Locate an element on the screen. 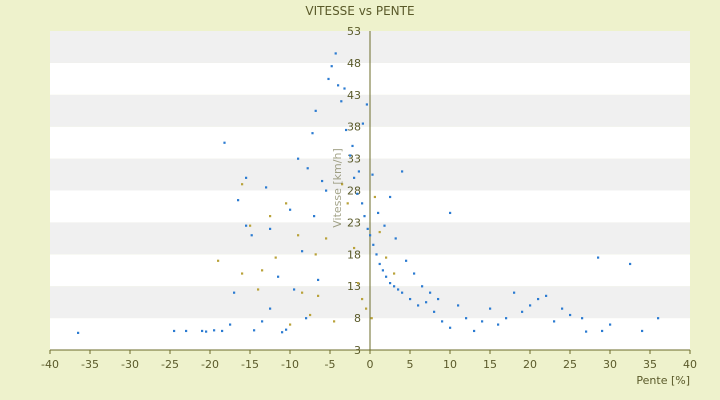 The width and height of the screenshot is (720, 400). y-tick-label: 53 is located at coordinates (354, 31).